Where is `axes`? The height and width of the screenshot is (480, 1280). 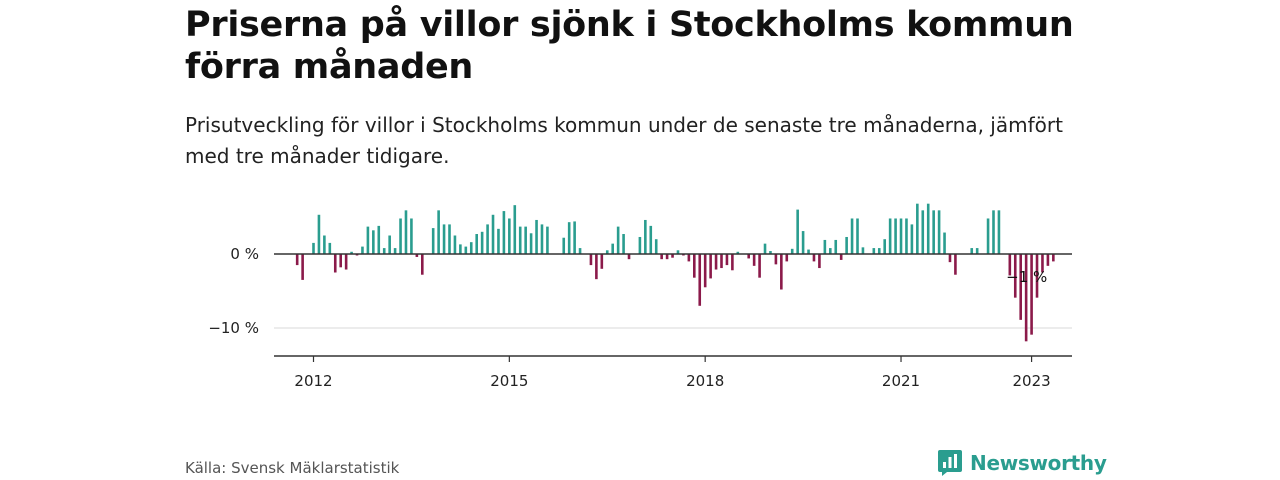 axes is located at coordinates (673, 307).